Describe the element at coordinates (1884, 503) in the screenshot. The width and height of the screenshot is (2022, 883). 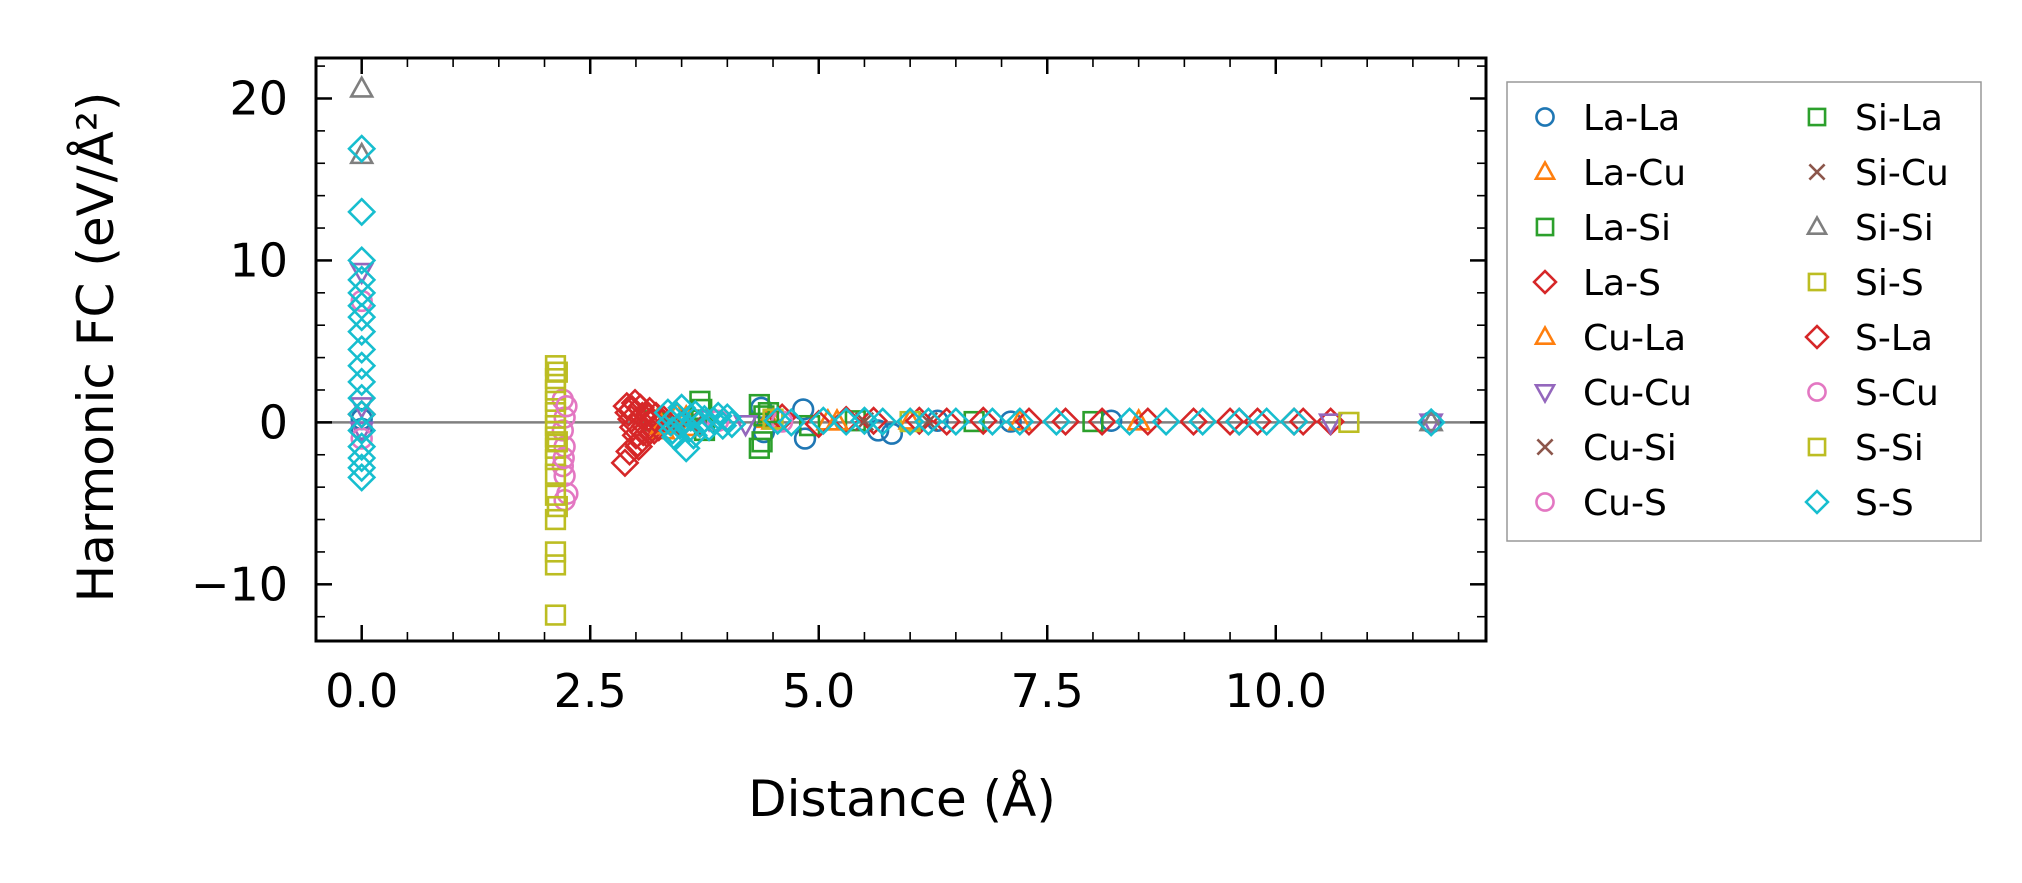
I see `legend-label: S-S` at that location.